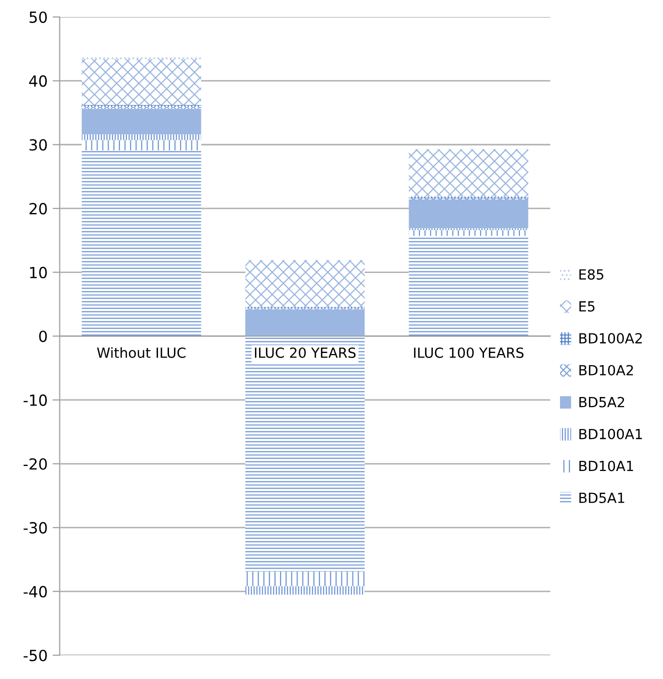 The width and height of the screenshot is (663, 679). Describe the element at coordinates (38, 272) in the screenshot. I see `y-tick-label: 10` at that location.